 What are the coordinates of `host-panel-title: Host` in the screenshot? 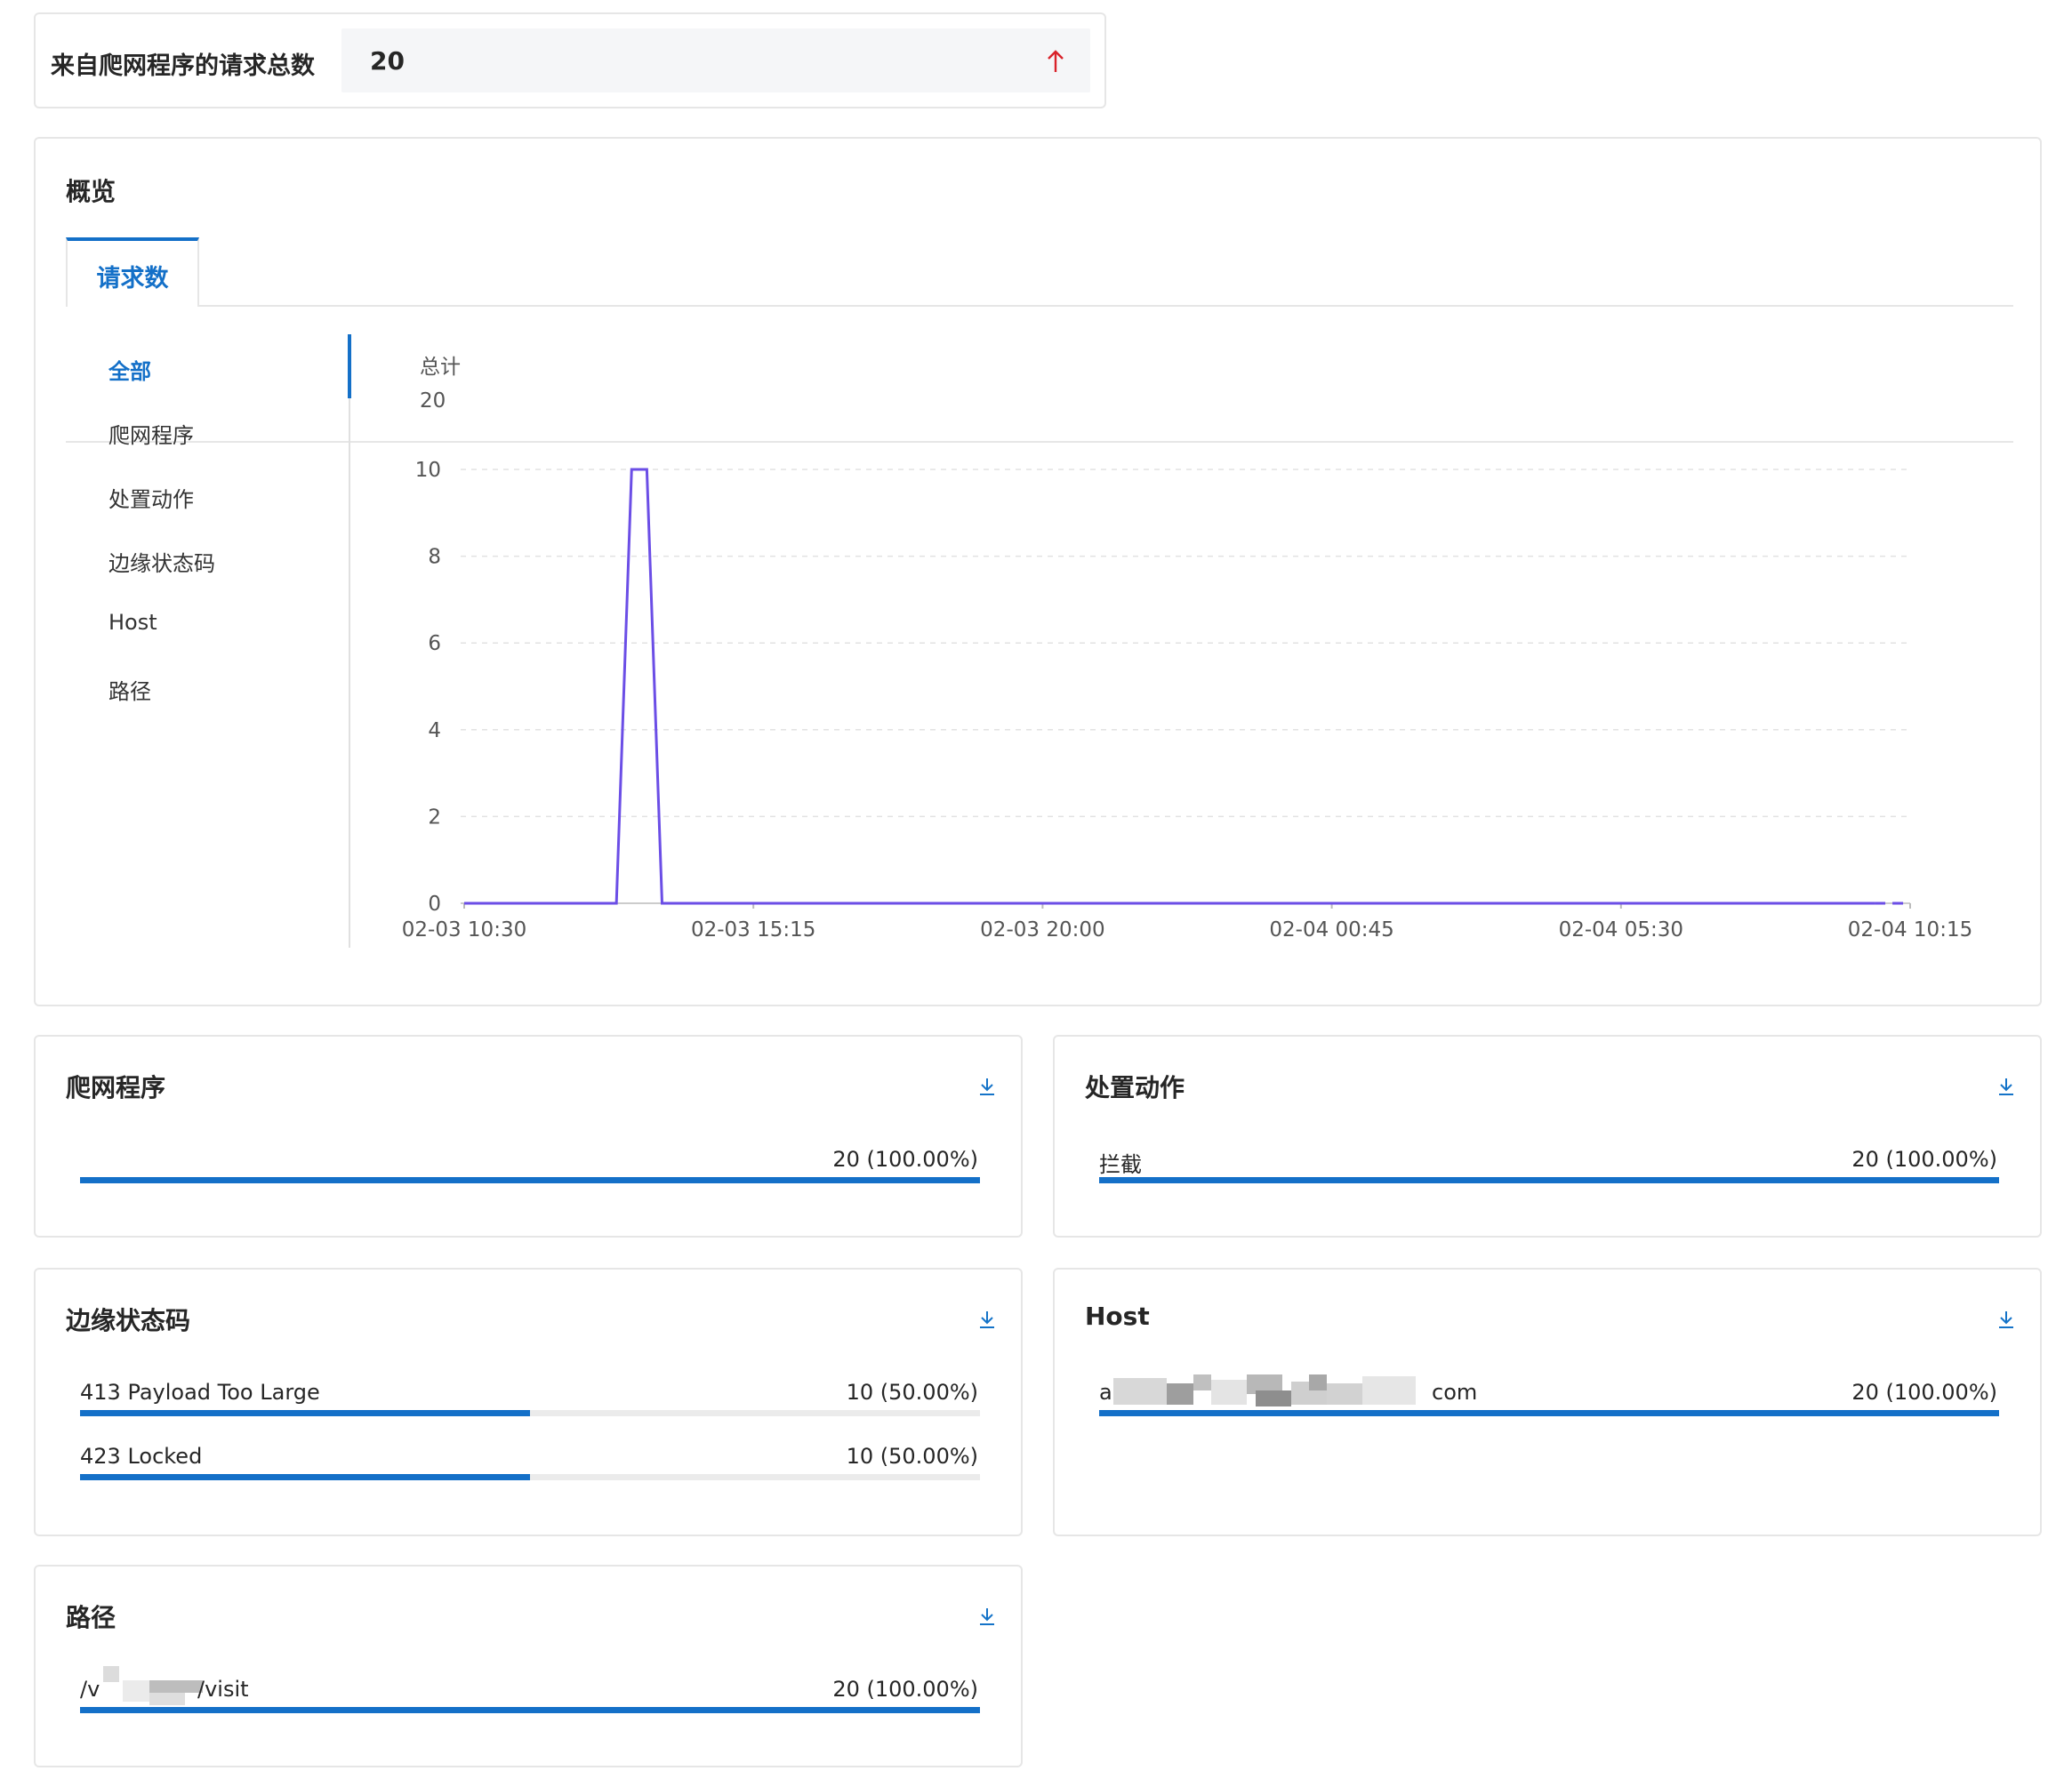 It's located at (1117, 1317).